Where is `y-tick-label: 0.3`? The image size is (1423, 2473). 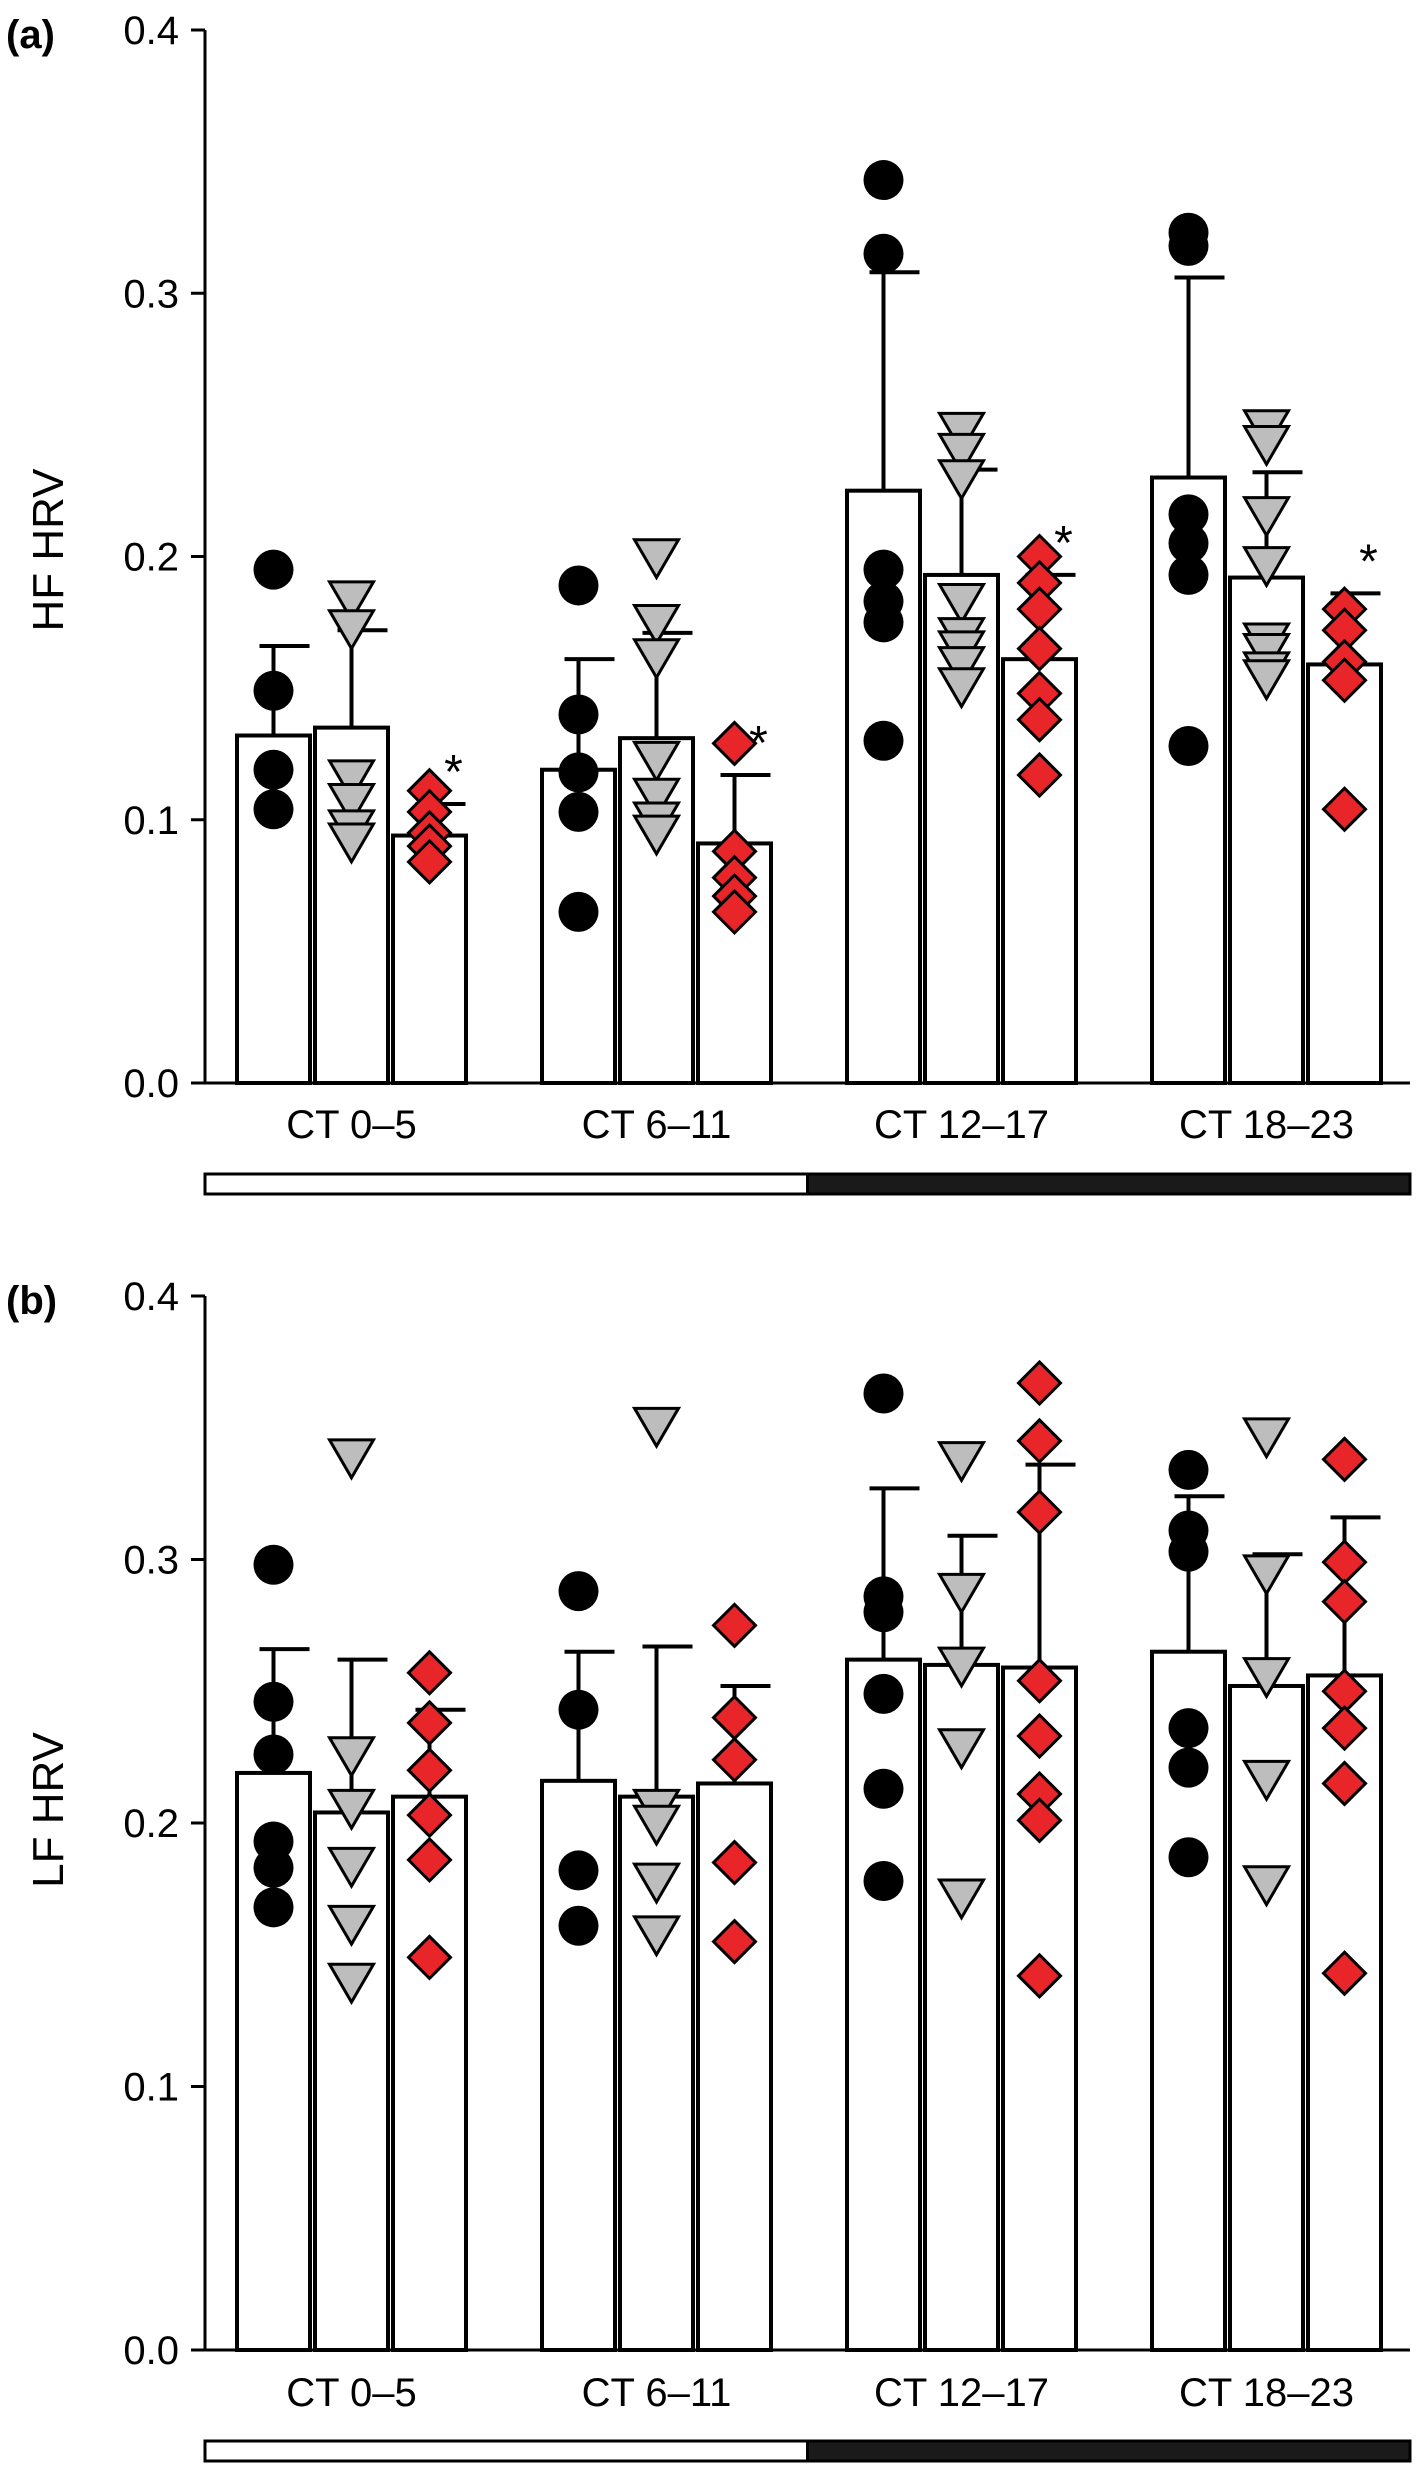 y-tick-label: 0.3 is located at coordinates (151, 1561).